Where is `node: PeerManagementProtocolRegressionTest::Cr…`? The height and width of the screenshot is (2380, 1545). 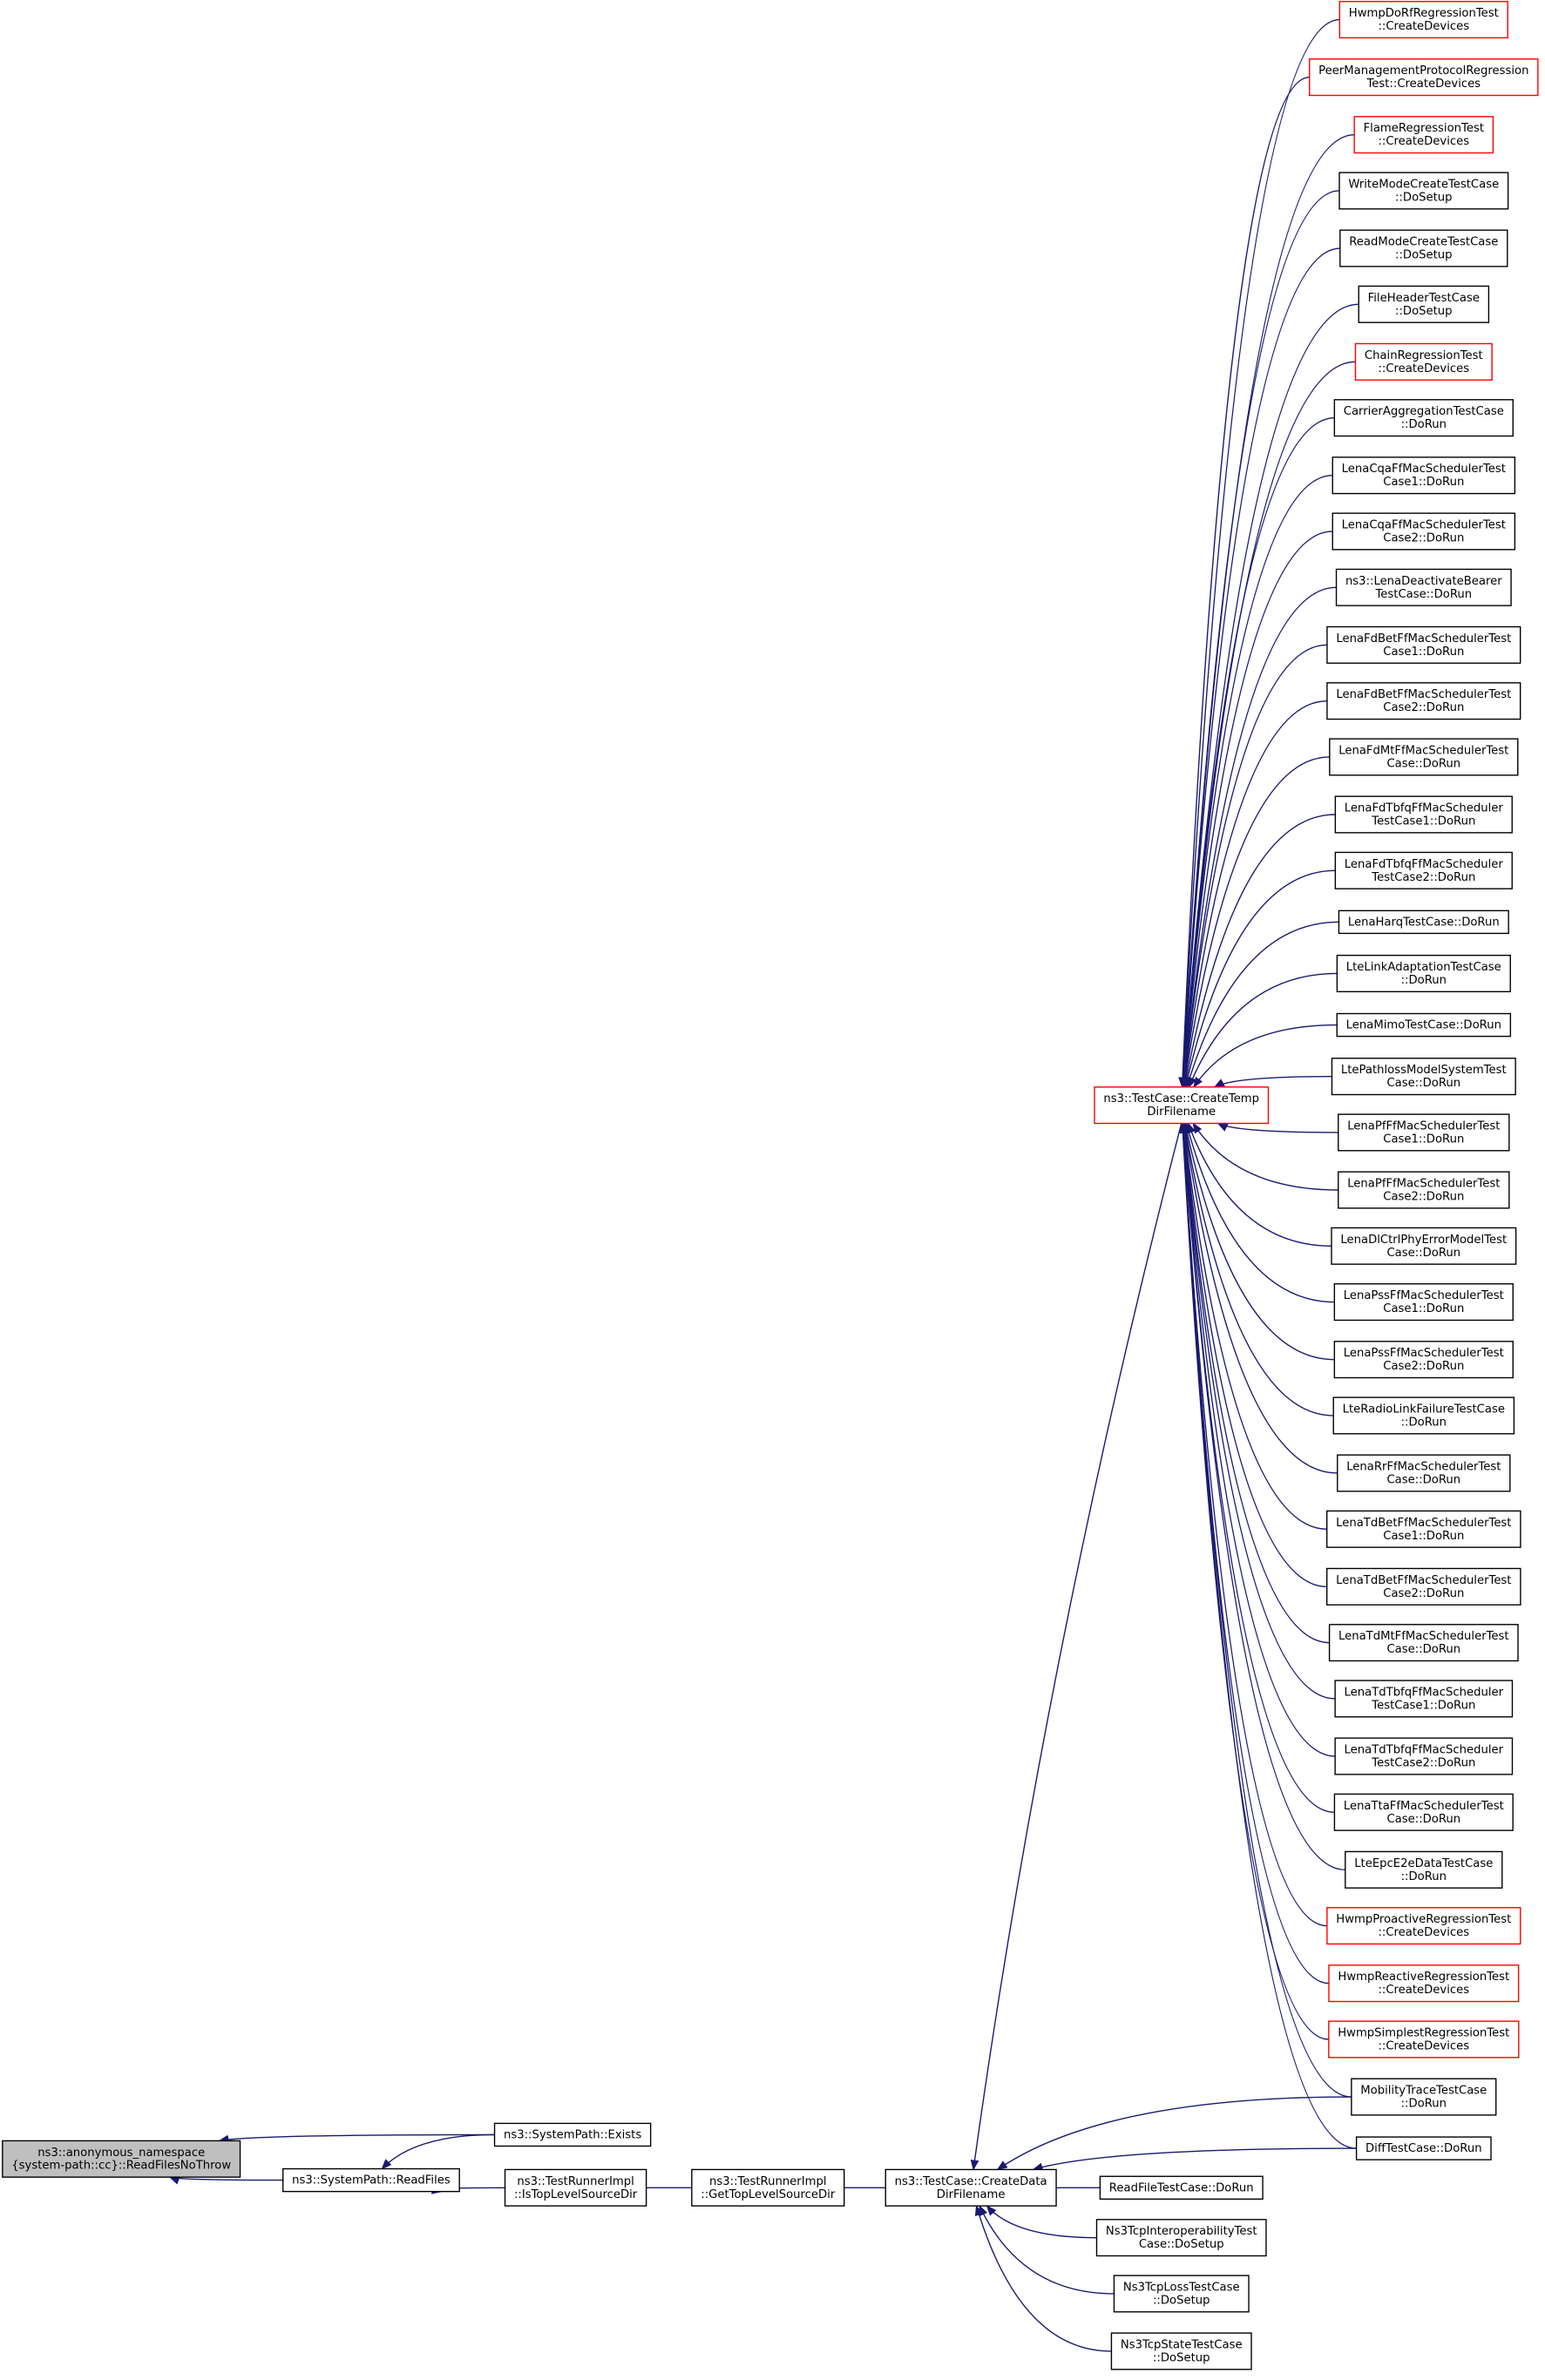
node: PeerManagementProtocolRegressionTest::Cr… is located at coordinates (1424, 77).